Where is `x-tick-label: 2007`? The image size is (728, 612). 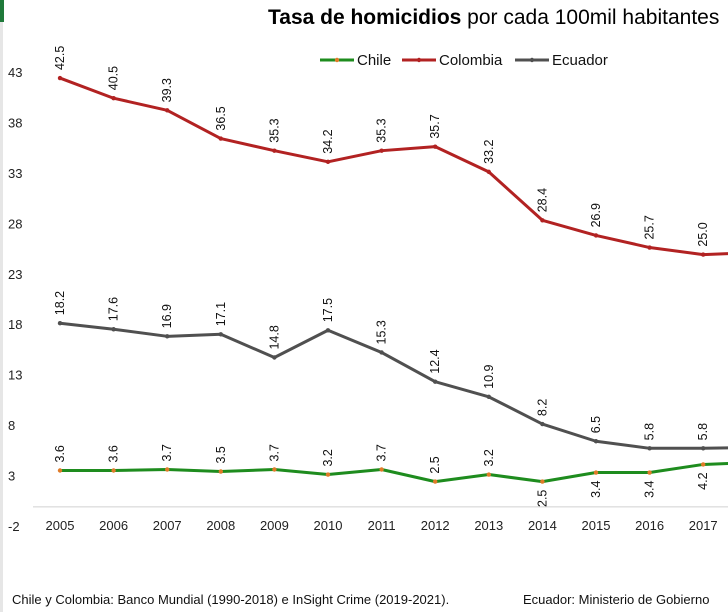
x-tick-label: 2007 is located at coordinates (167, 525).